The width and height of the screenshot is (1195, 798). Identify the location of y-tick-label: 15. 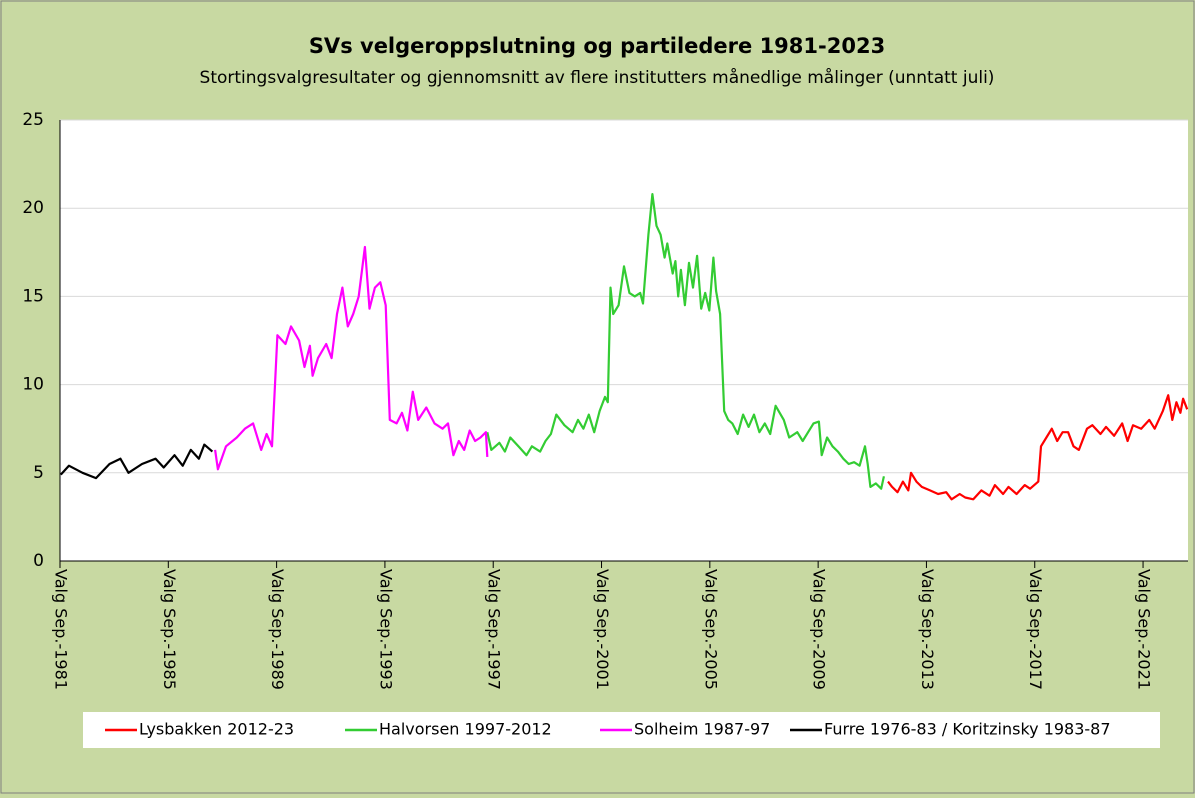
(33, 296).